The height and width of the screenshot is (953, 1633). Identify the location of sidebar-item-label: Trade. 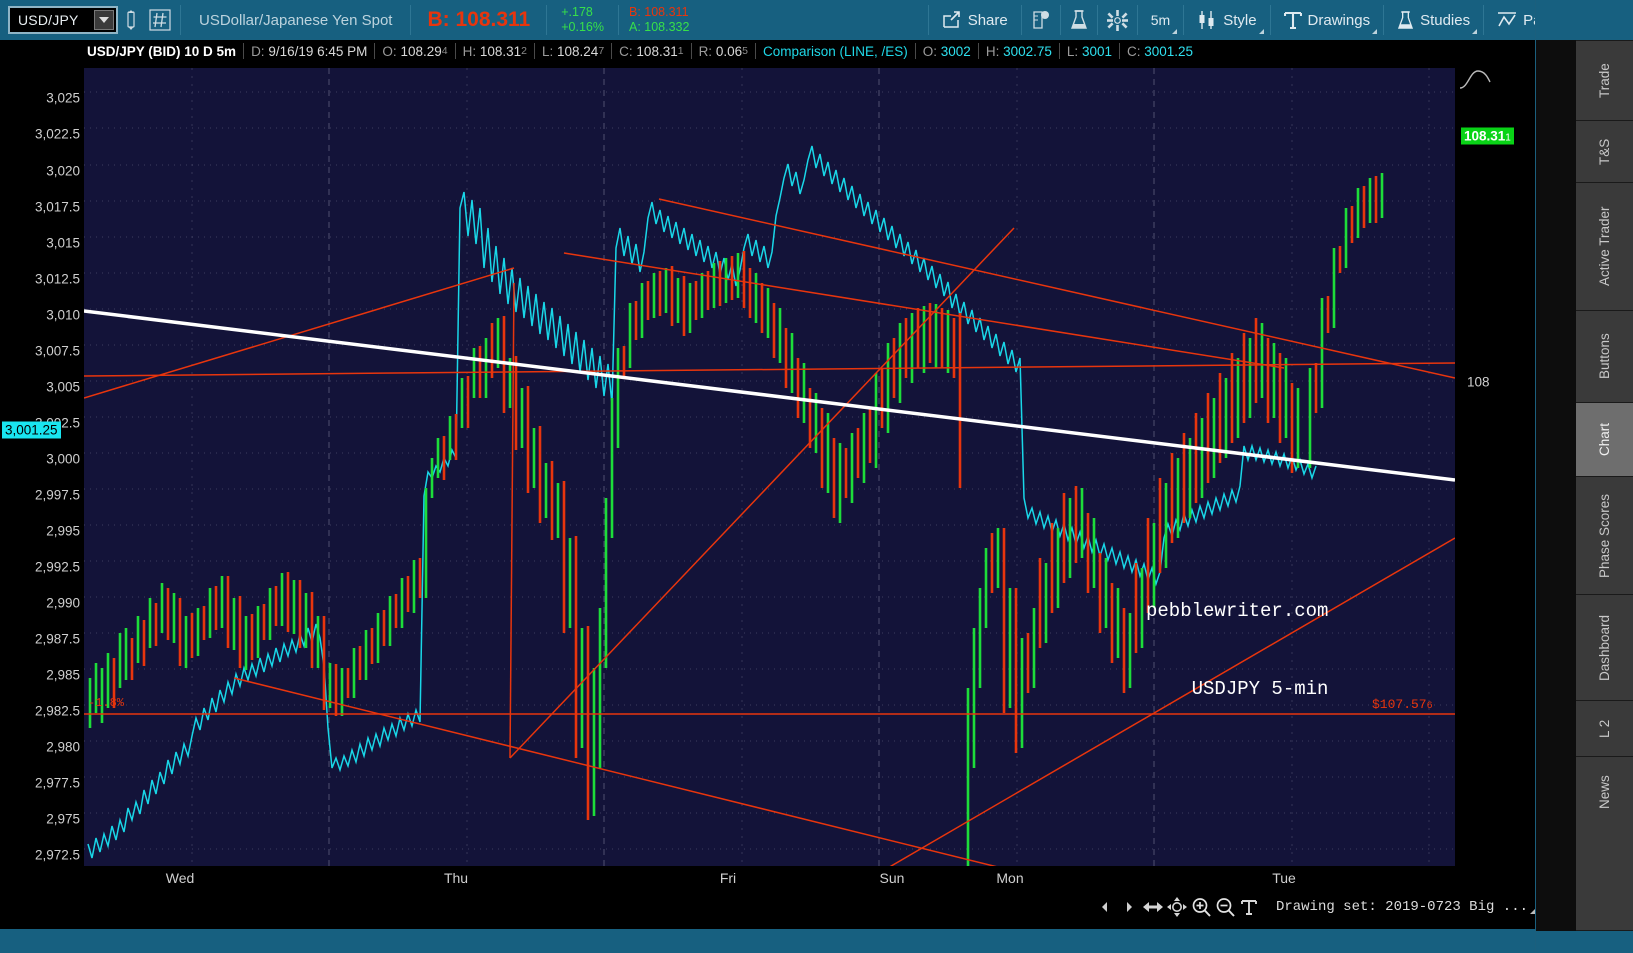
(1604, 80).